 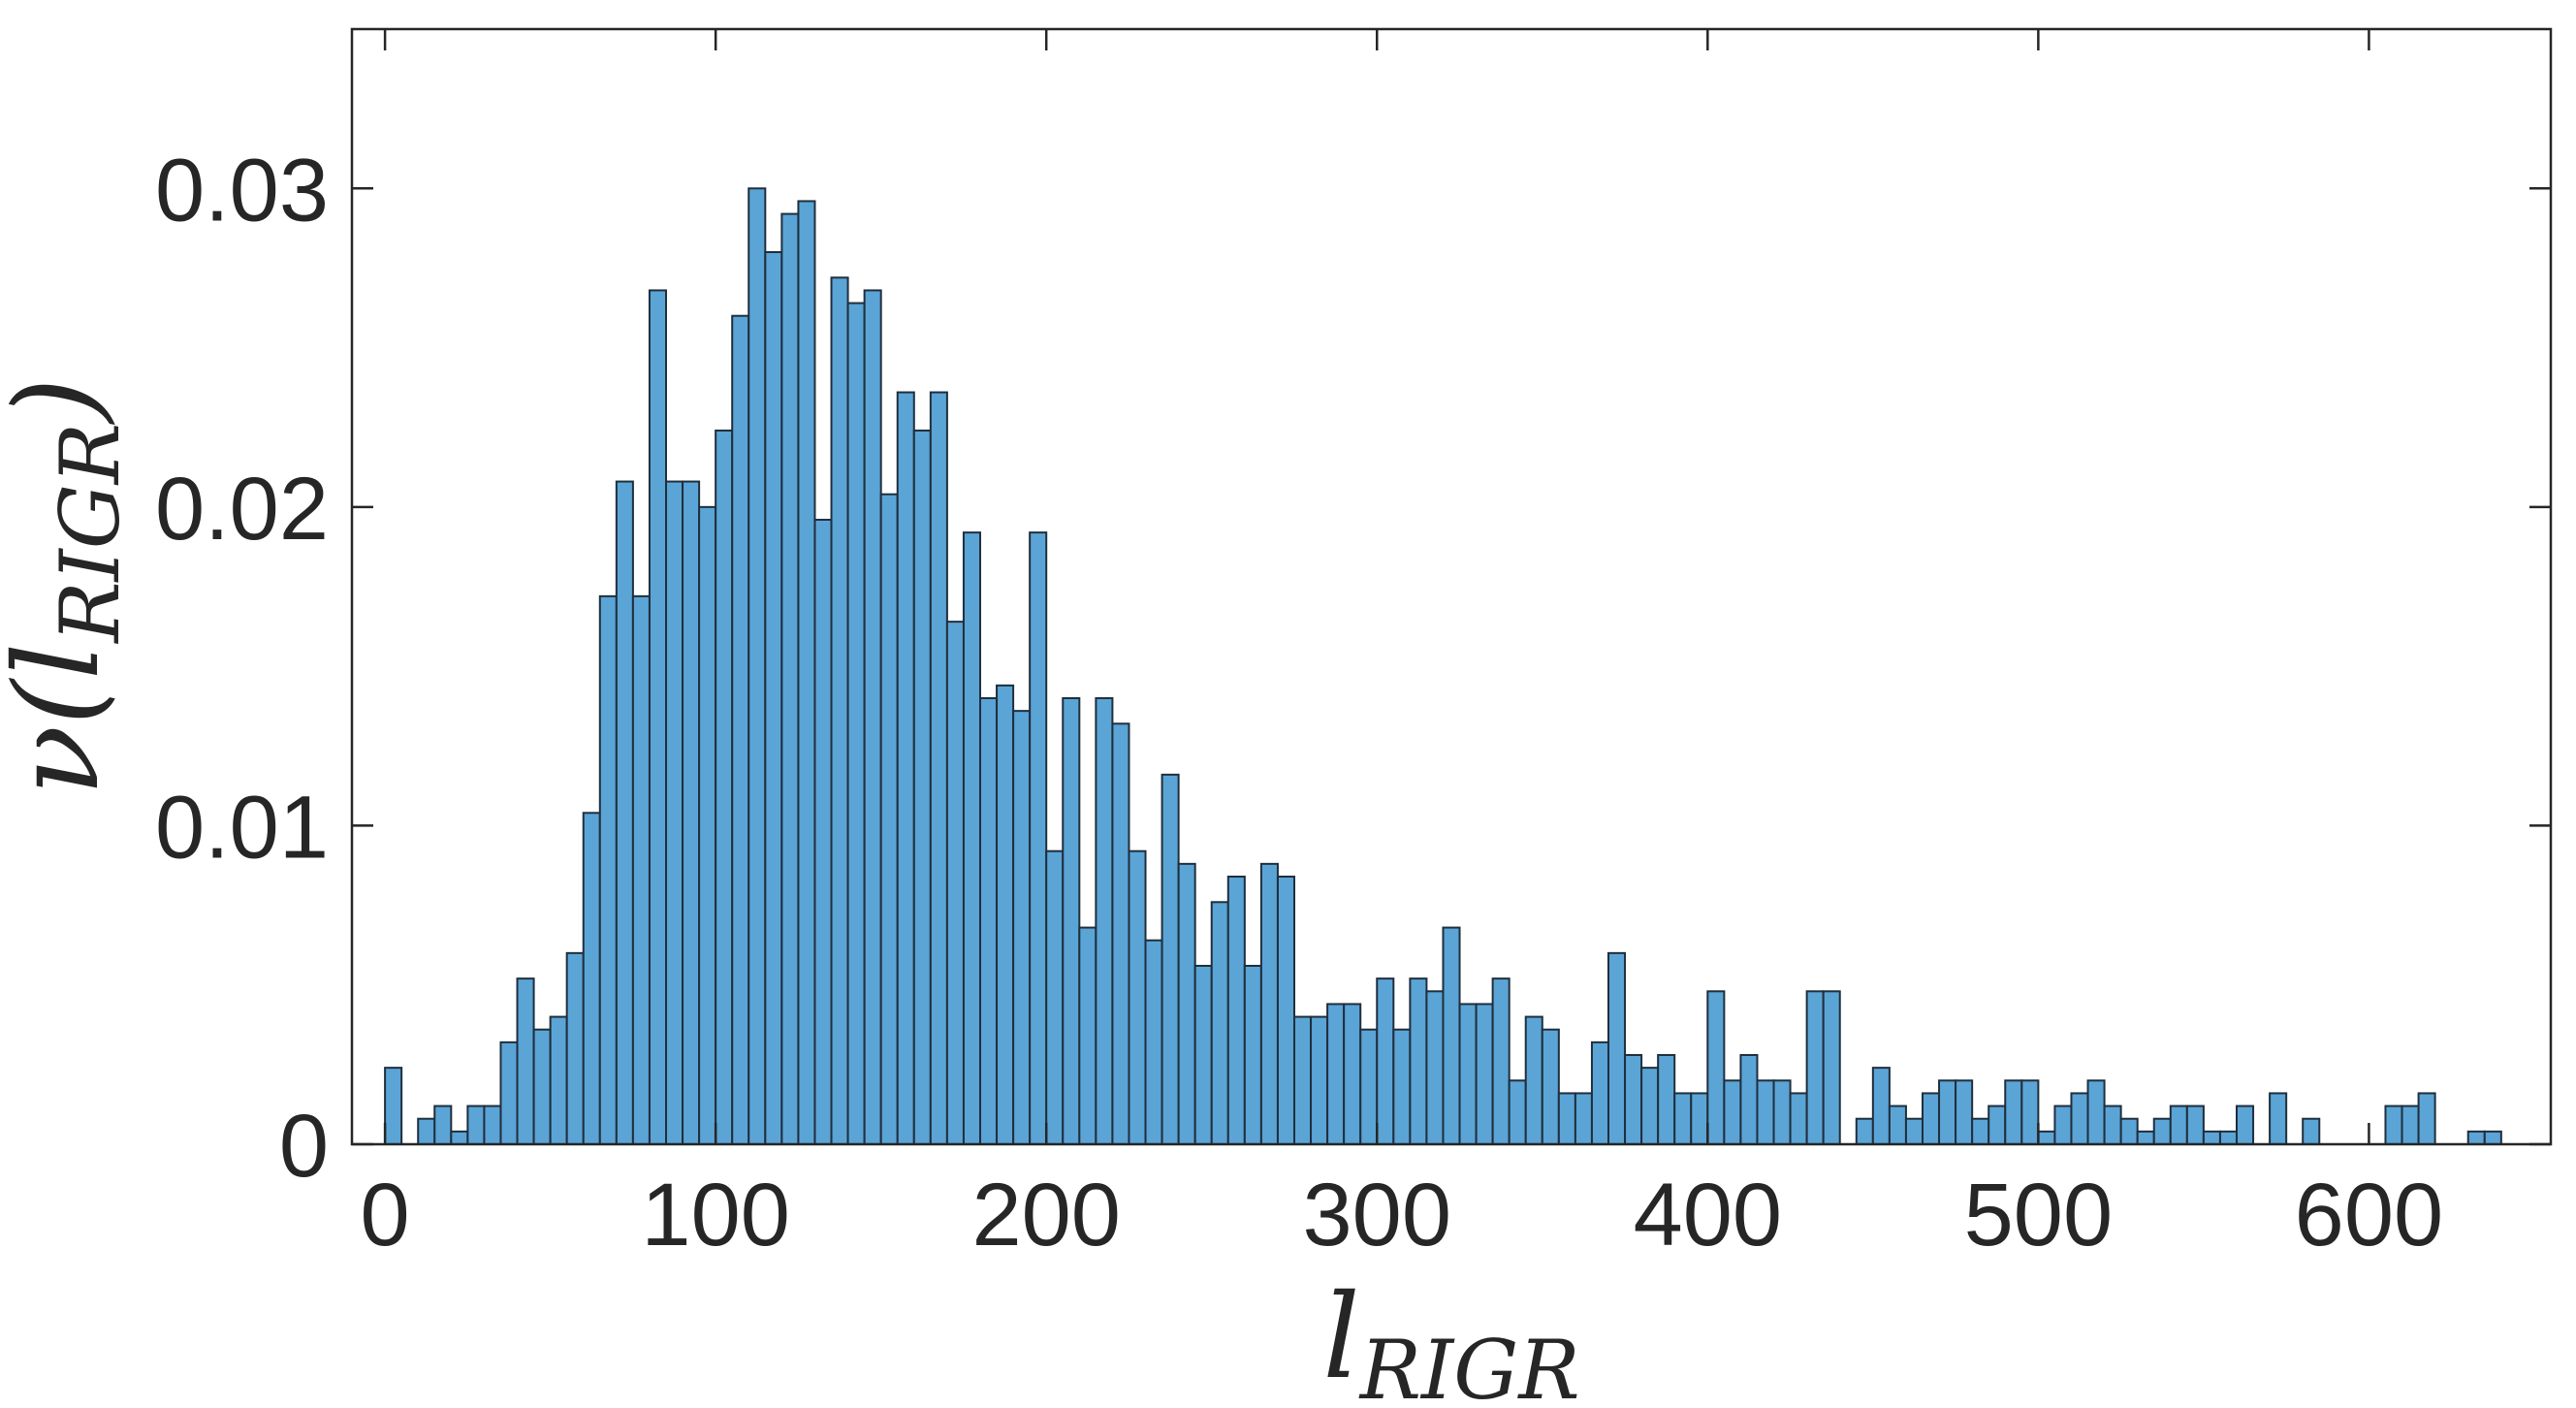 I want to click on y-axis-title-sub: RIGR, so click(x=90, y=534).